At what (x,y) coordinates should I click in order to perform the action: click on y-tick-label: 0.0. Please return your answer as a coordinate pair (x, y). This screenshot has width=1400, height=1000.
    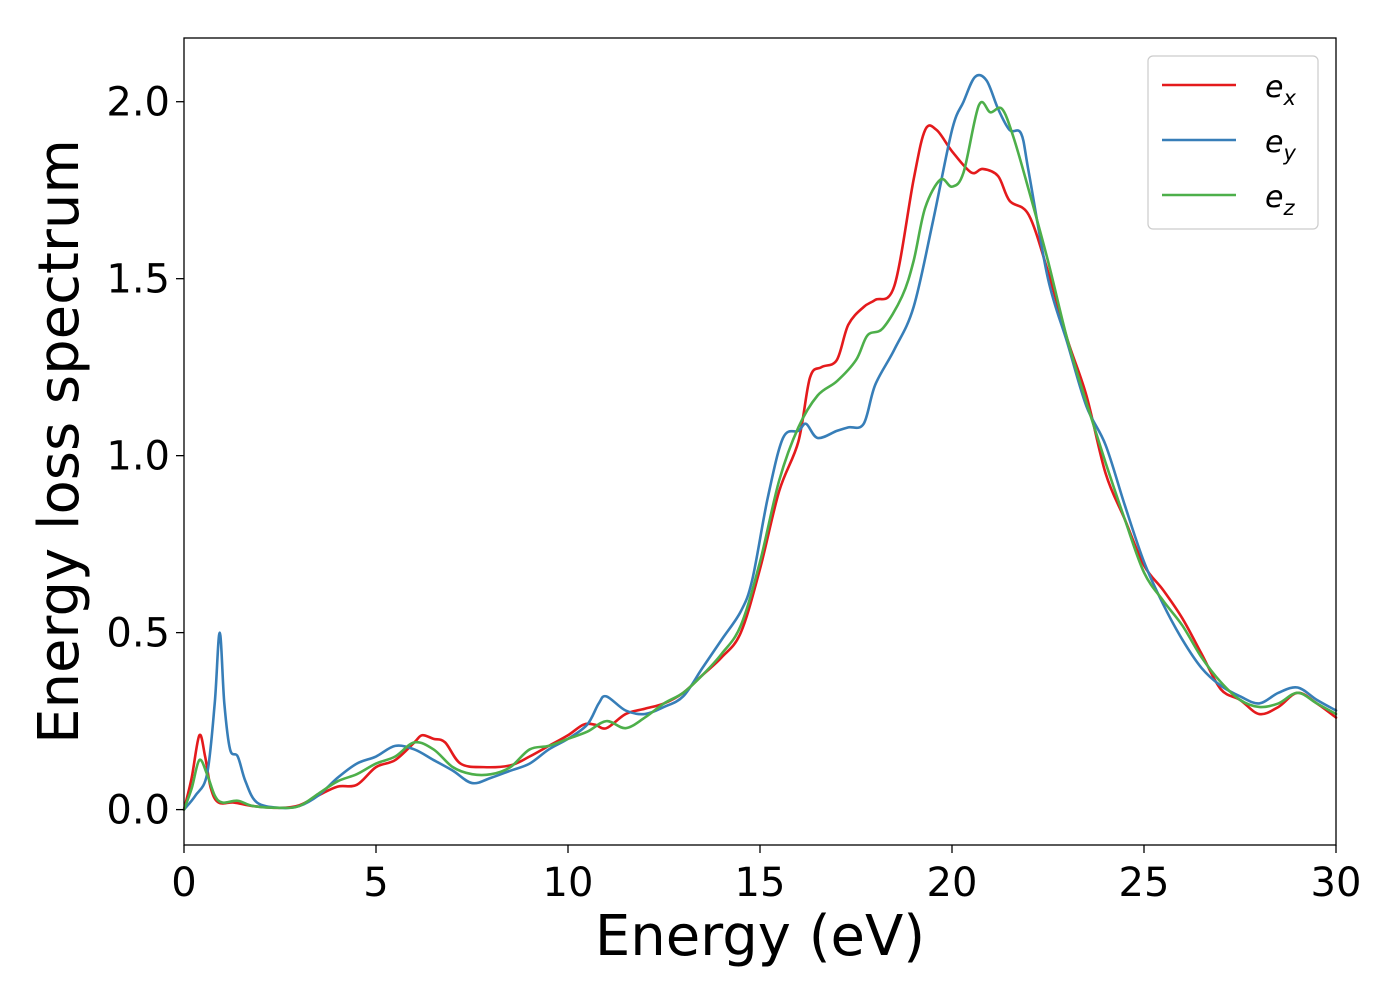
    Looking at the image, I should click on (138, 811).